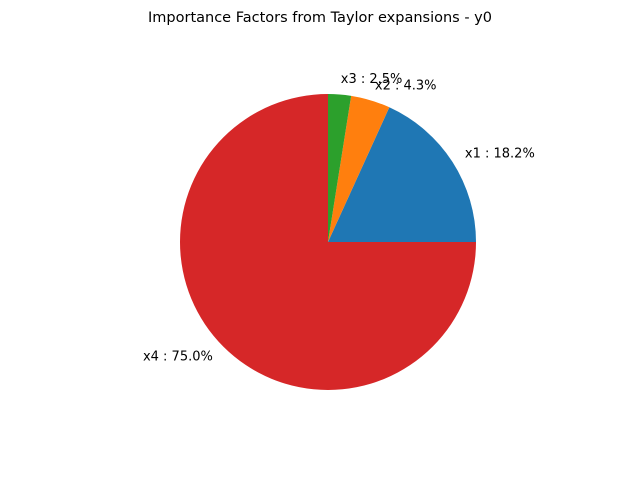 The image size is (640, 480). What do you see at coordinates (406, 86) in the screenshot?
I see `slice-label-x2: x2 : 4.3%` at bounding box center [406, 86].